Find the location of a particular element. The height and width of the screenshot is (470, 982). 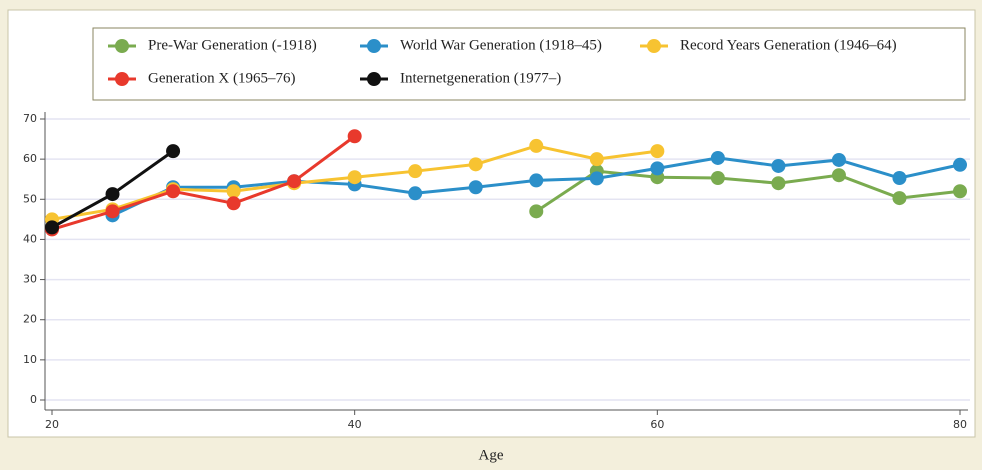

legend-label: Record Years Generation (1946–64) is located at coordinates (788, 45).